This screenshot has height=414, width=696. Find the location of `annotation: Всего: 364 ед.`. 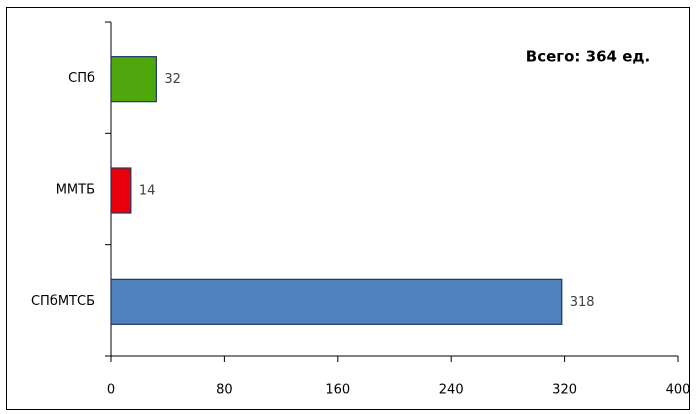

annotation: Всего: 364 ед. is located at coordinates (588, 57).